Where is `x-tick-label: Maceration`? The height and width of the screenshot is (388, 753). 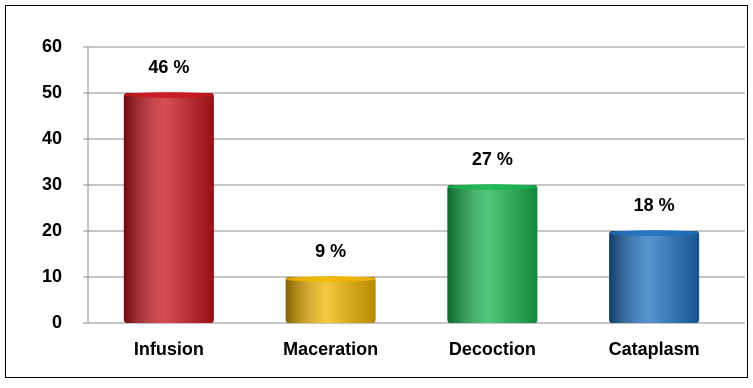
x-tick-label: Maceration is located at coordinates (330, 349).